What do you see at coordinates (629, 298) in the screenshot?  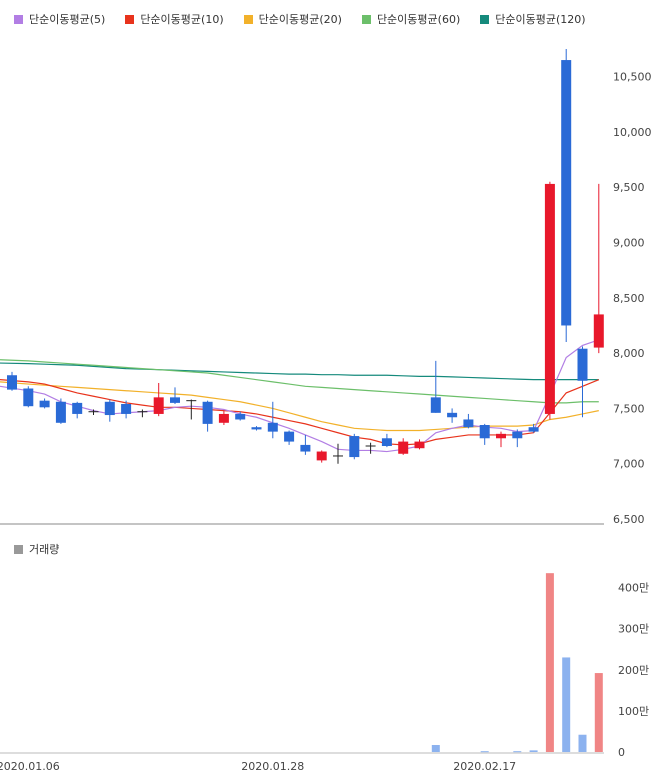 I see `price-y-tick-label: 8,500` at bounding box center [629, 298].